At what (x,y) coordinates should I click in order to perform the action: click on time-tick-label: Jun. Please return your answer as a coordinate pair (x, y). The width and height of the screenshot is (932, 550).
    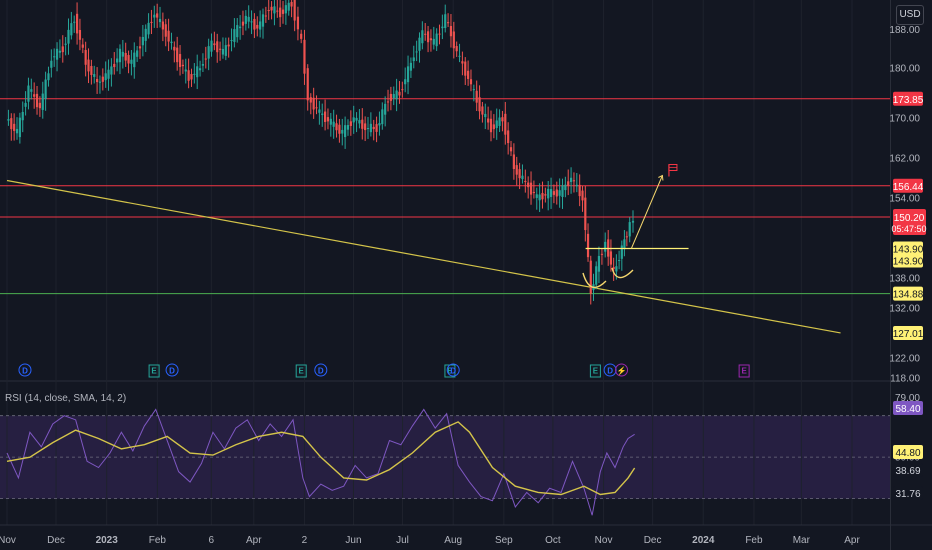
    Looking at the image, I should click on (353, 540).